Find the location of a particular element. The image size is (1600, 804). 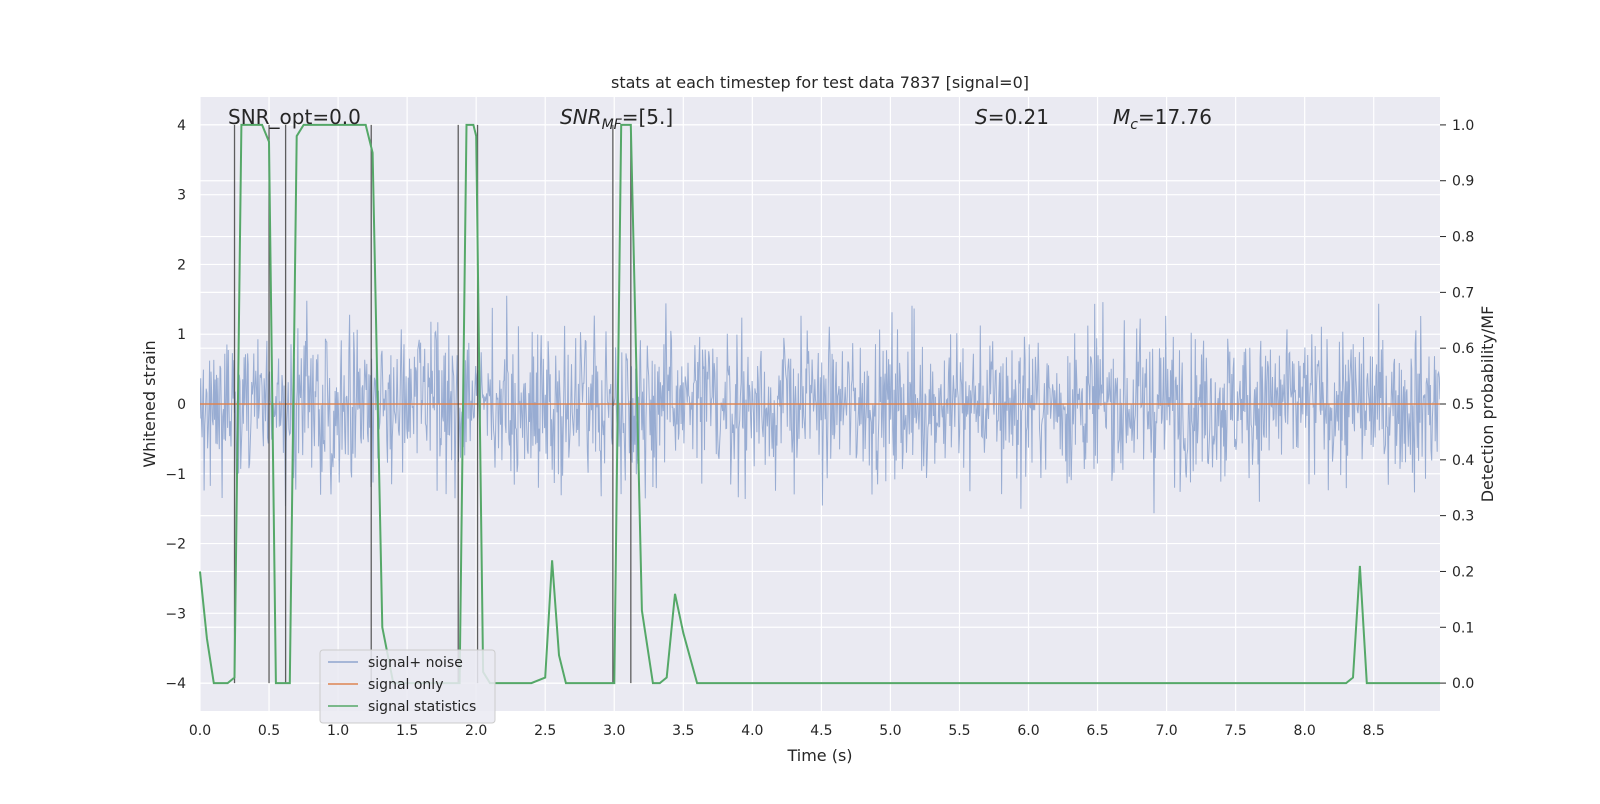

legend-label-signal-only: signal only is located at coordinates (405, 685).